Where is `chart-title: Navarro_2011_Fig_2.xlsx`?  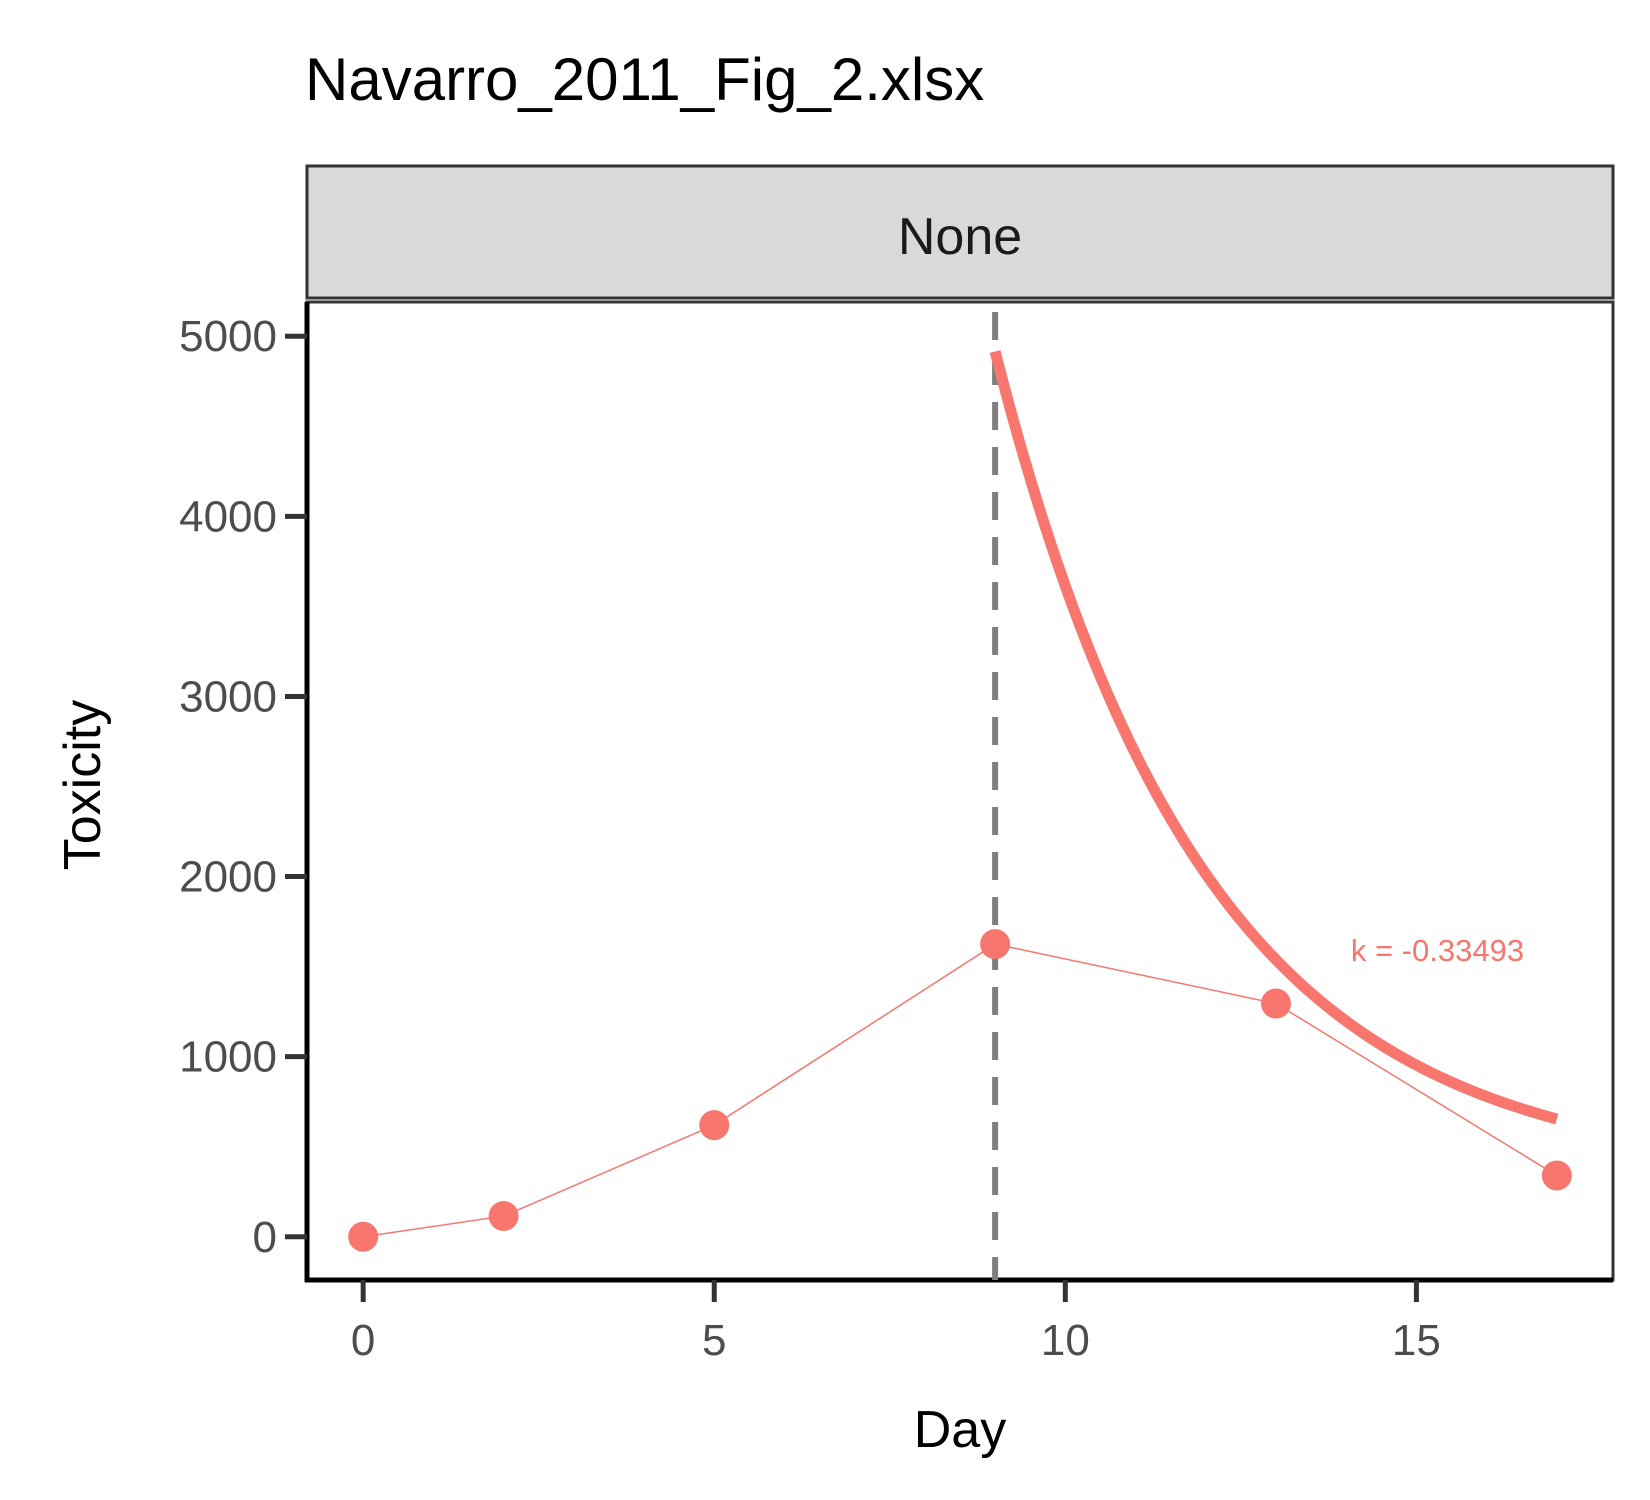
chart-title: Navarro_2011_Fig_2.xlsx is located at coordinates (644, 79).